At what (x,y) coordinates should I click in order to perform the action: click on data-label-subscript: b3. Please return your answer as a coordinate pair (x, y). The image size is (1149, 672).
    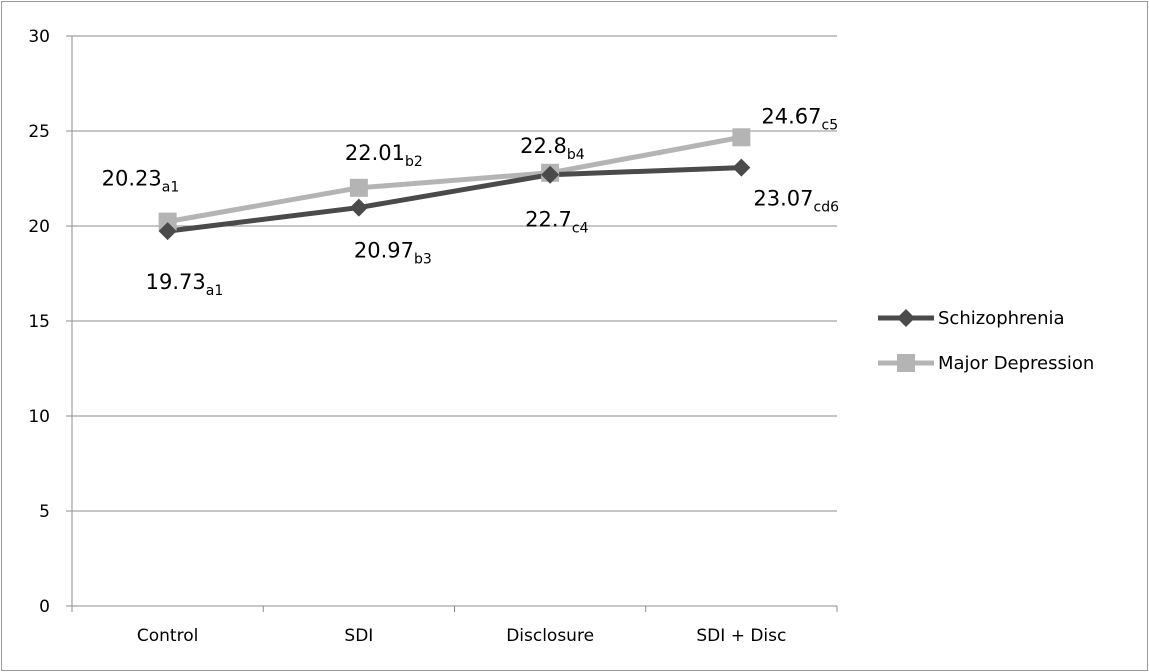
    Looking at the image, I should click on (423, 260).